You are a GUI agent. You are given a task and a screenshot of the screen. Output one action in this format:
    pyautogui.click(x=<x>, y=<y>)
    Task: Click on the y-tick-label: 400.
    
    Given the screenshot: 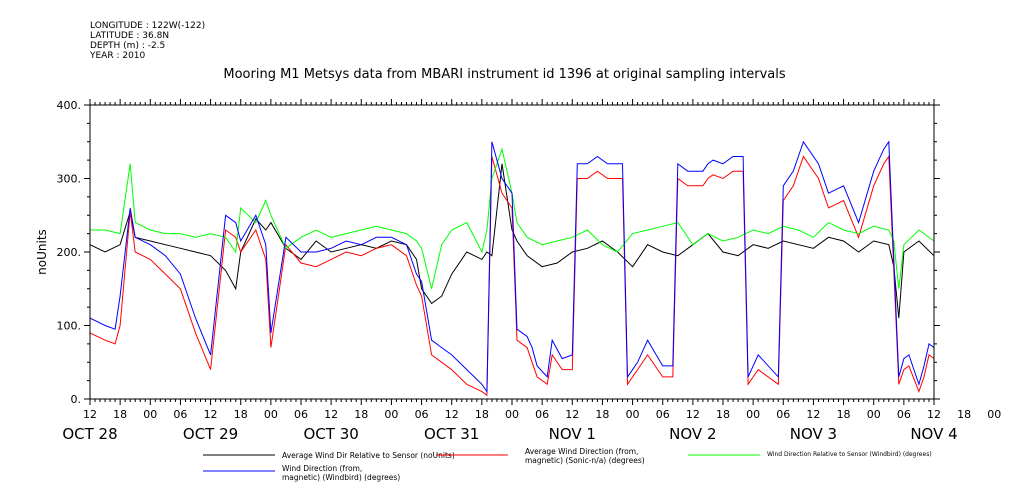 What is the action you would take?
    pyautogui.click(x=69, y=105)
    